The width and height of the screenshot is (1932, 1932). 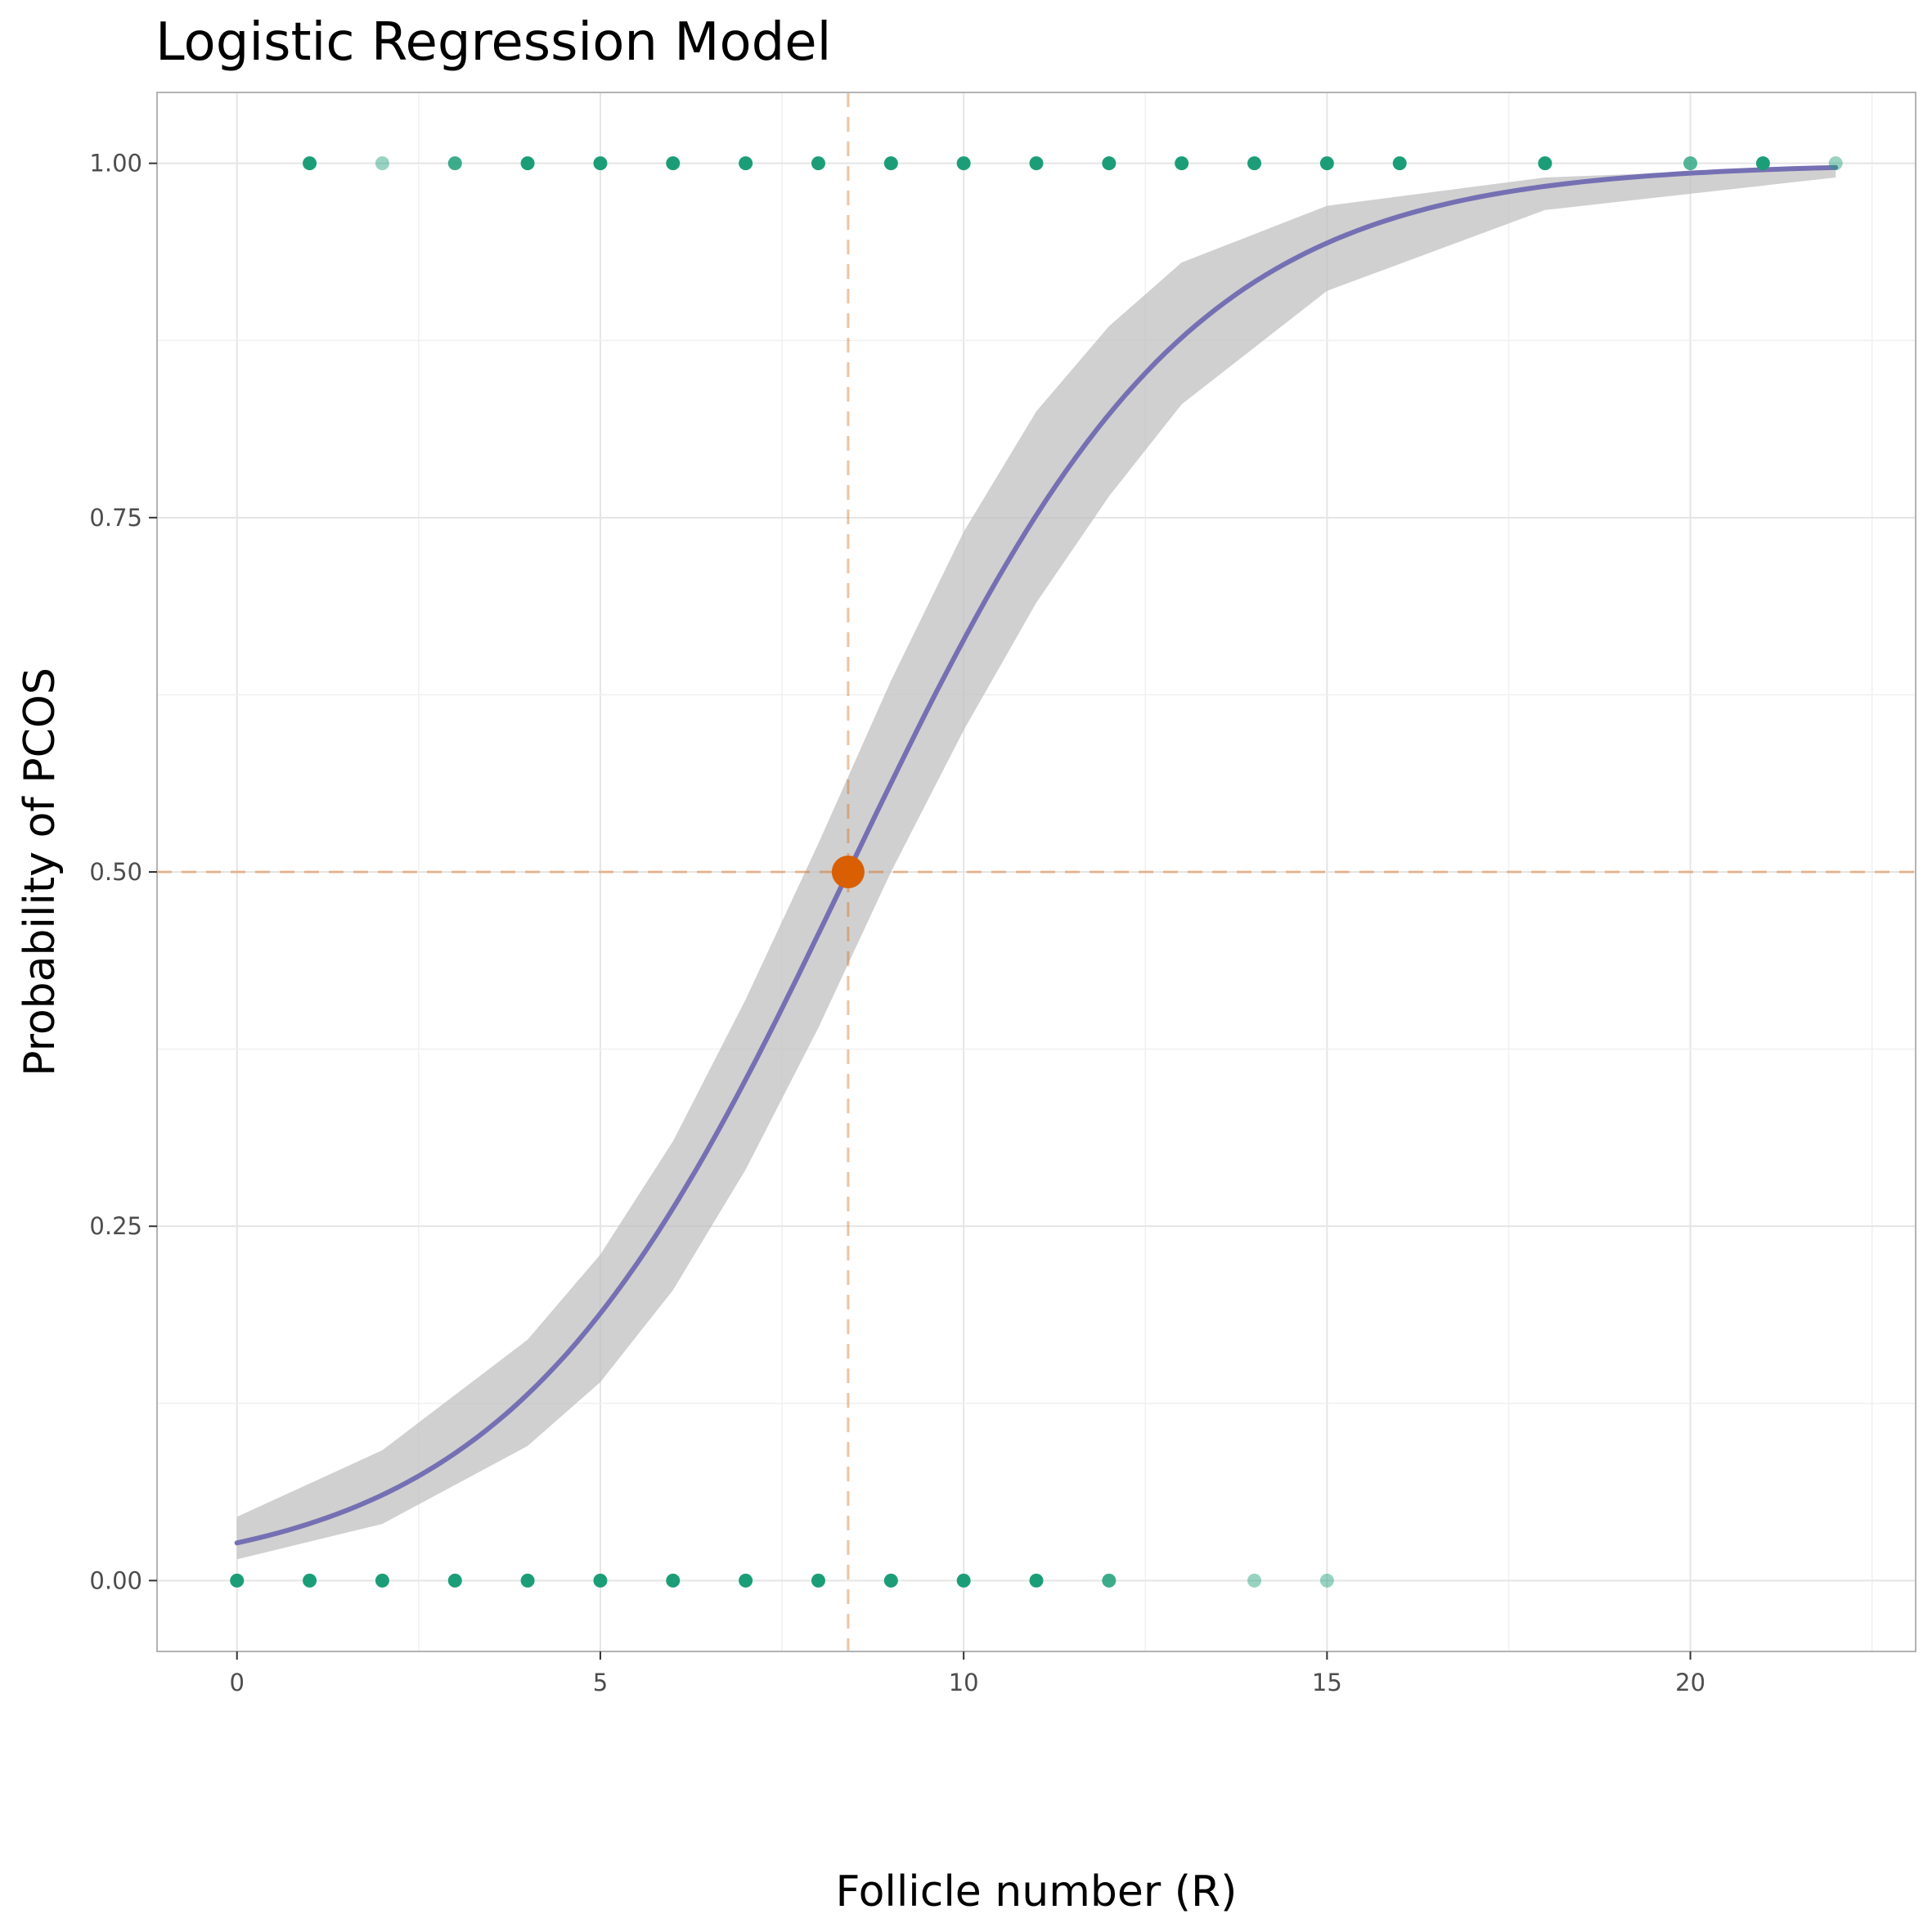 What do you see at coordinates (115, 1226) in the screenshot?
I see `y-tick-label: 0.25` at bounding box center [115, 1226].